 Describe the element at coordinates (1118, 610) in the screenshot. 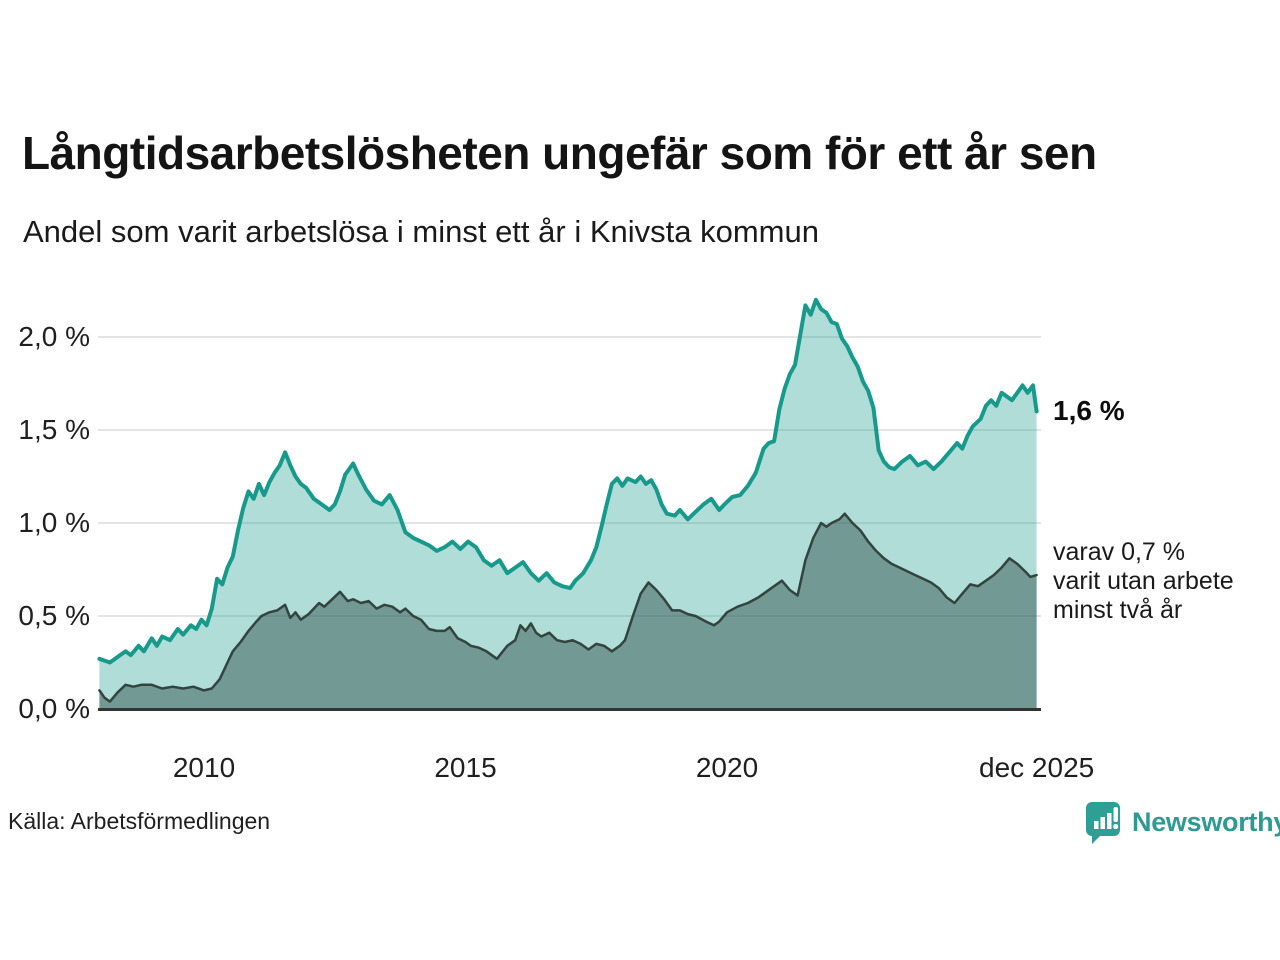

I see `annotation-secondary-line: minst två år` at that location.